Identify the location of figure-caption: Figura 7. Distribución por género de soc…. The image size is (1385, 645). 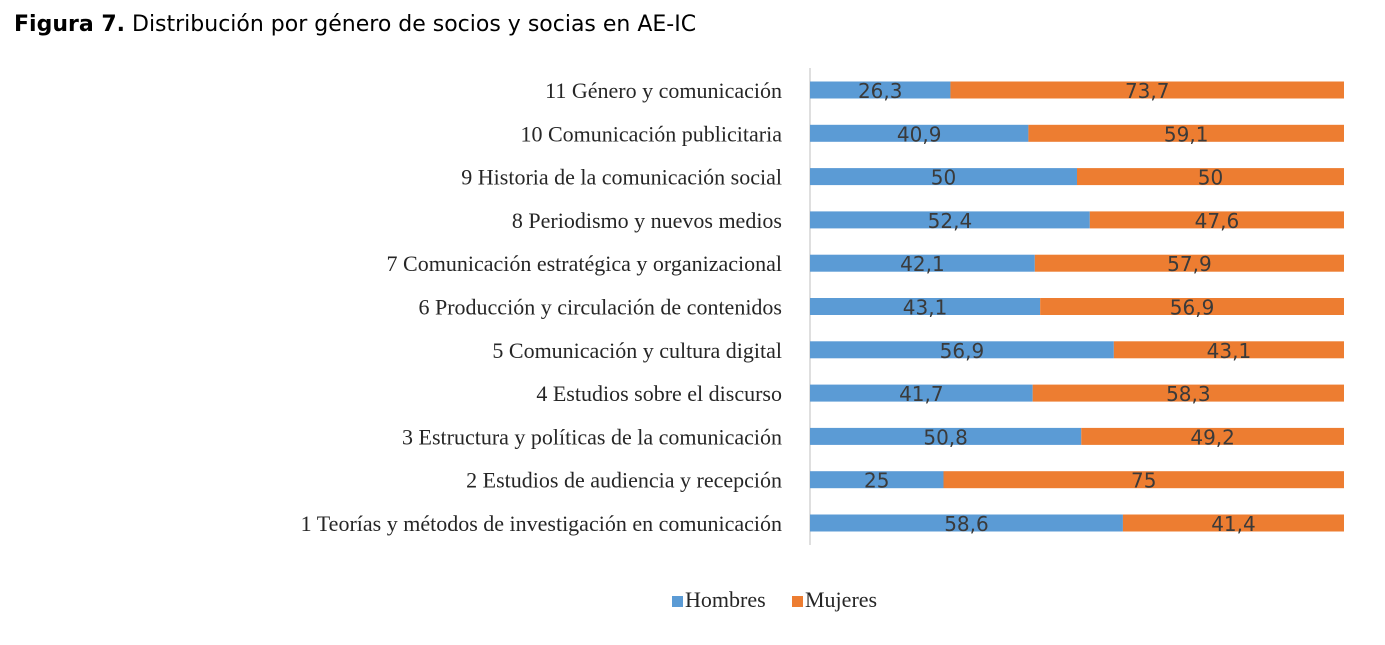
(355, 24).